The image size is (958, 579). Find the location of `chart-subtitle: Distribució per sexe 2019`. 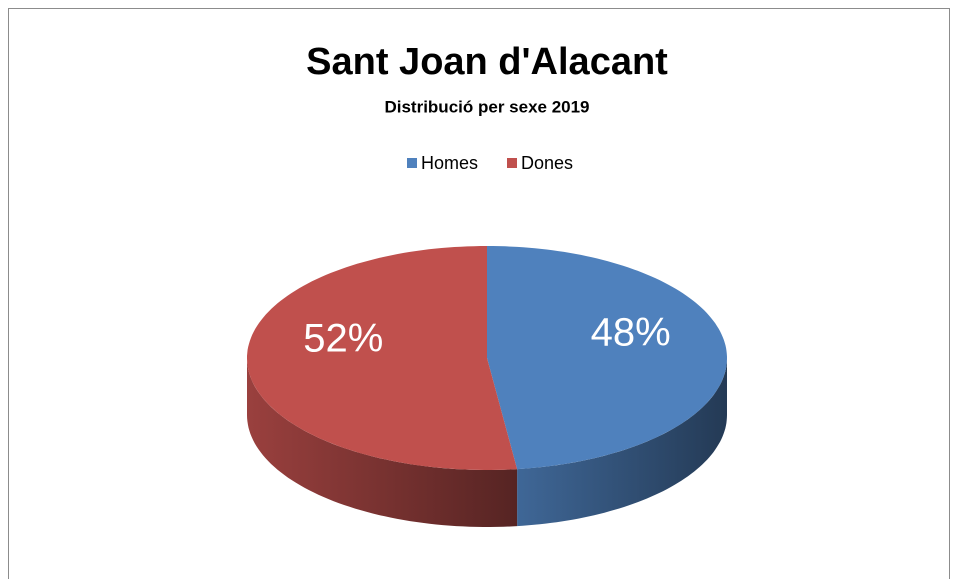

chart-subtitle: Distribució per sexe 2019 is located at coordinates (486, 106).